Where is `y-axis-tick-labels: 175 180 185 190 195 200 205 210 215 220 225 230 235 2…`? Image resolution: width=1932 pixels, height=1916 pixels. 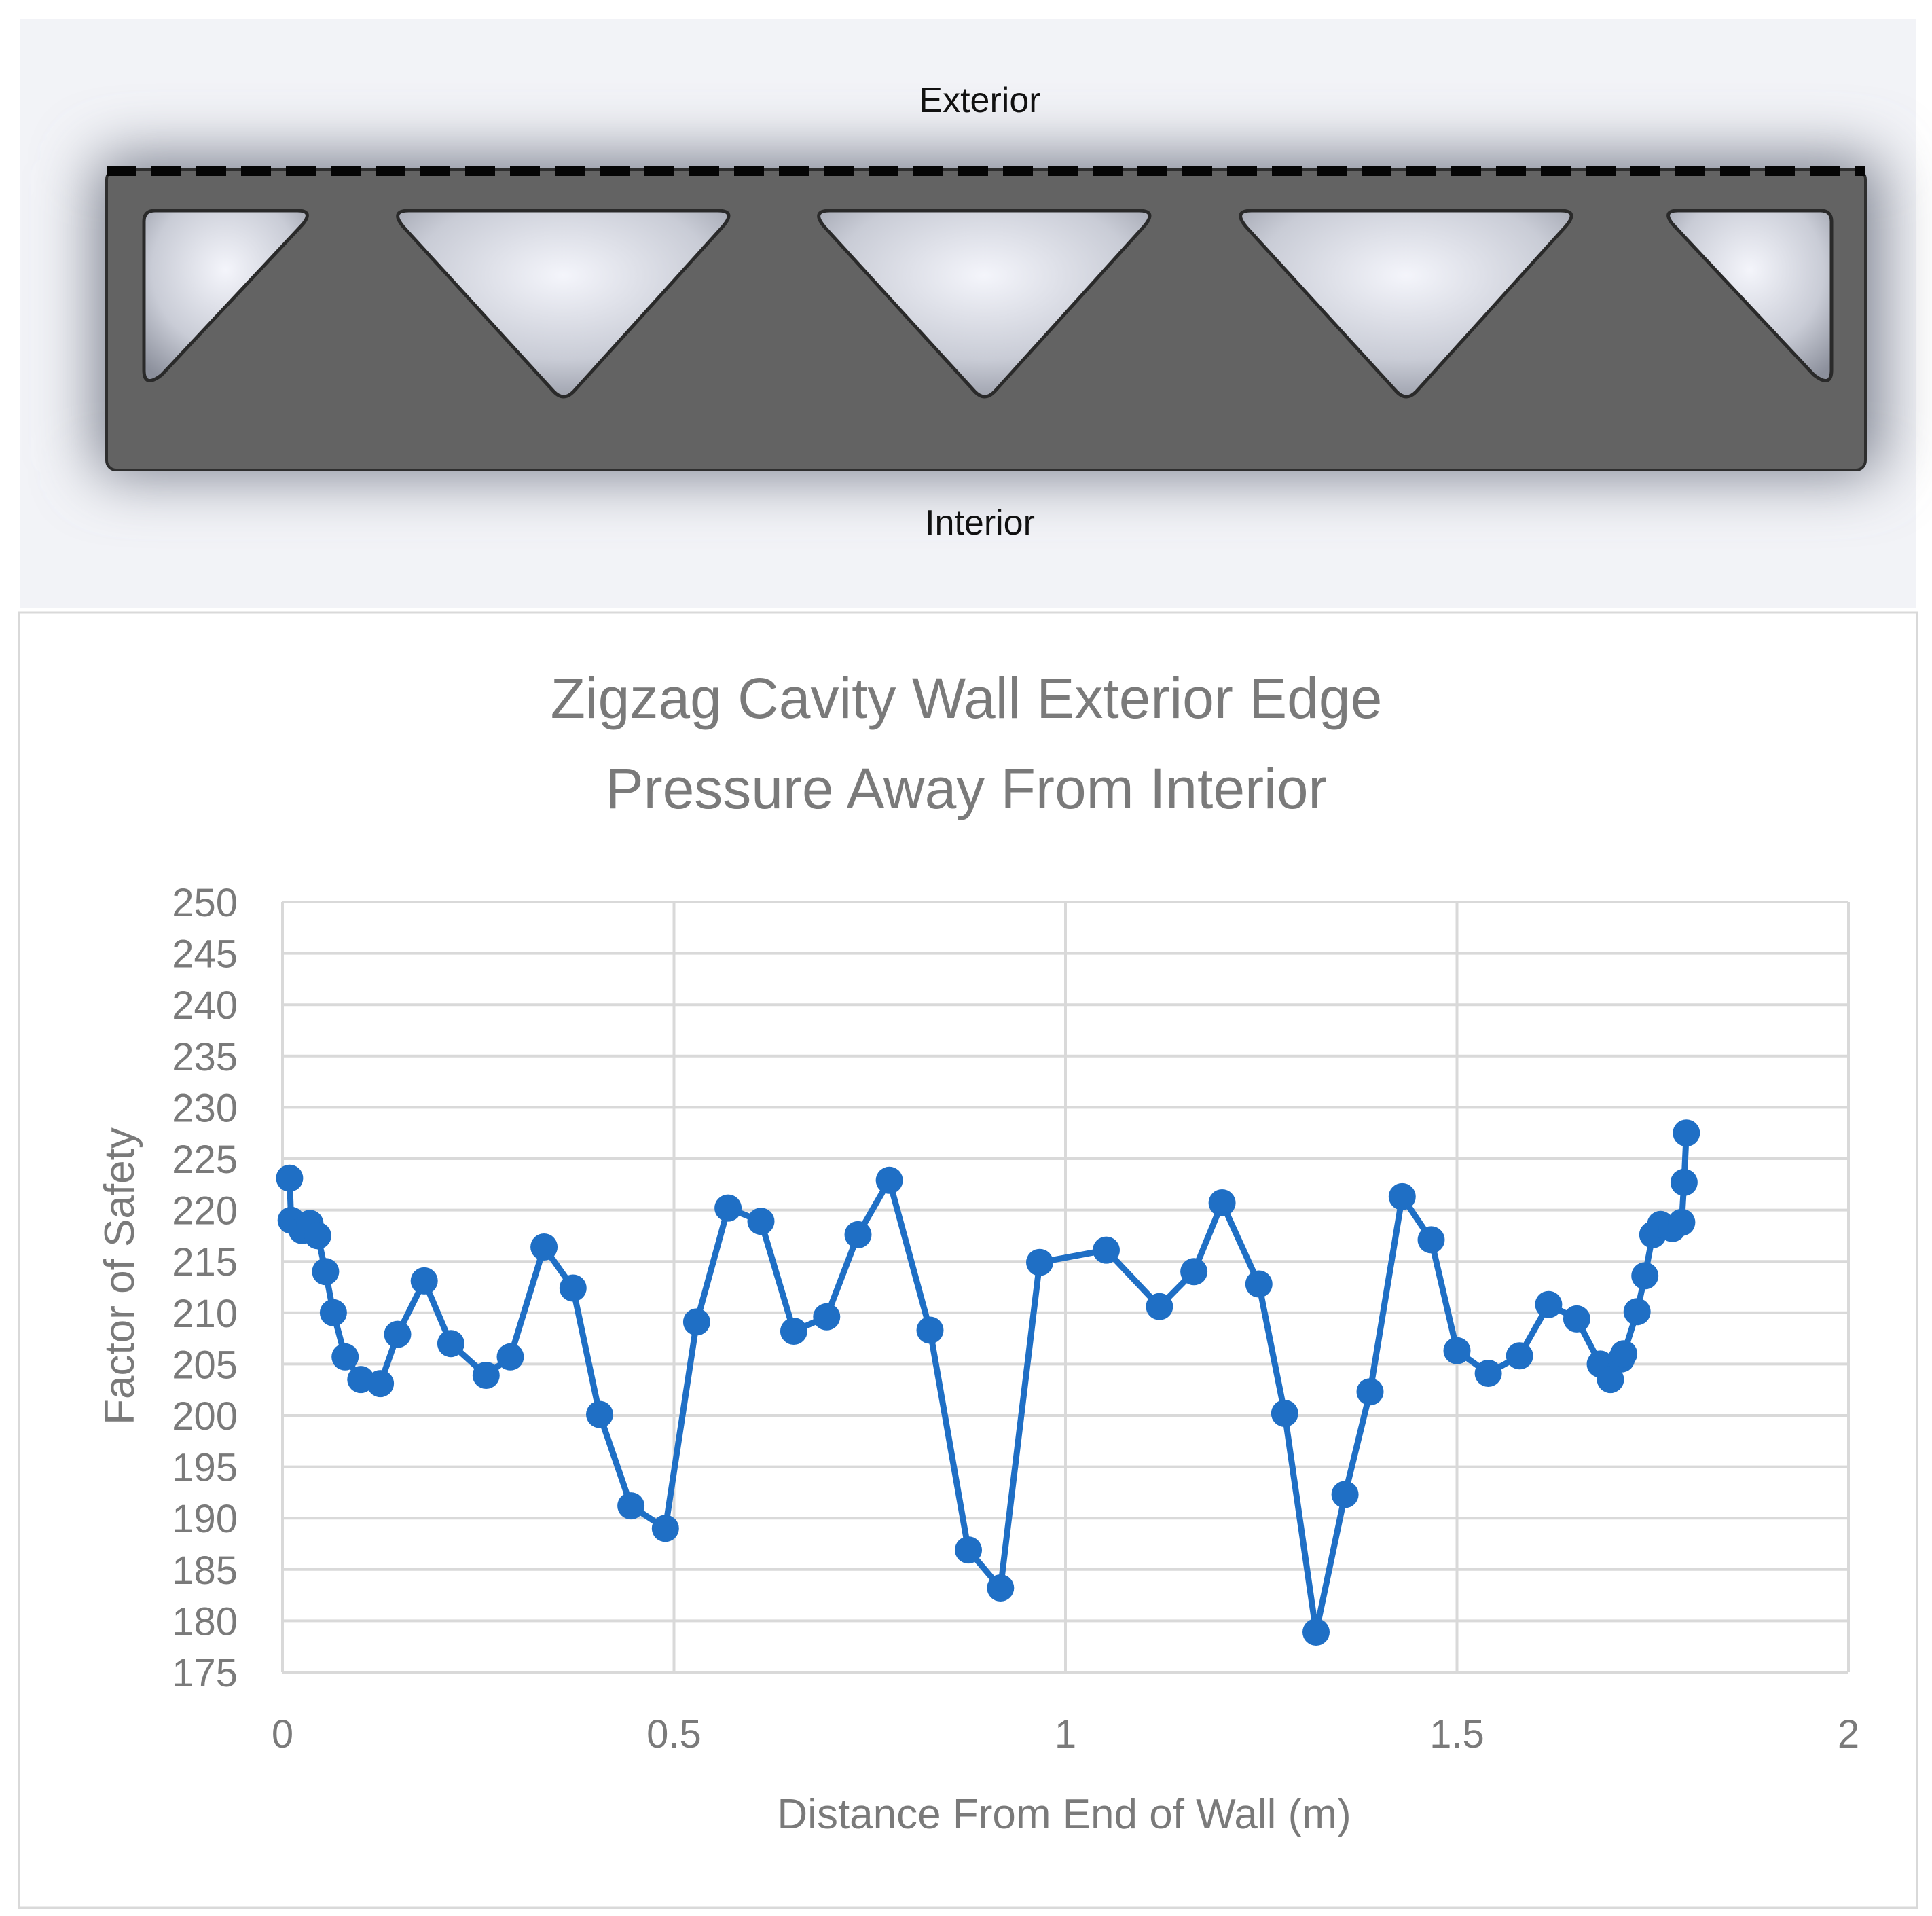
y-axis-tick-labels: 175 180 185 190 195 200 205 210 215 220 225 230 235 2… is located at coordinates (205, 1288).